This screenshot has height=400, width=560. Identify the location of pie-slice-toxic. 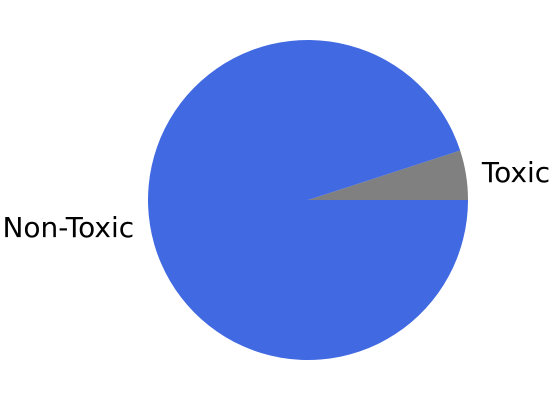
(388, 175).